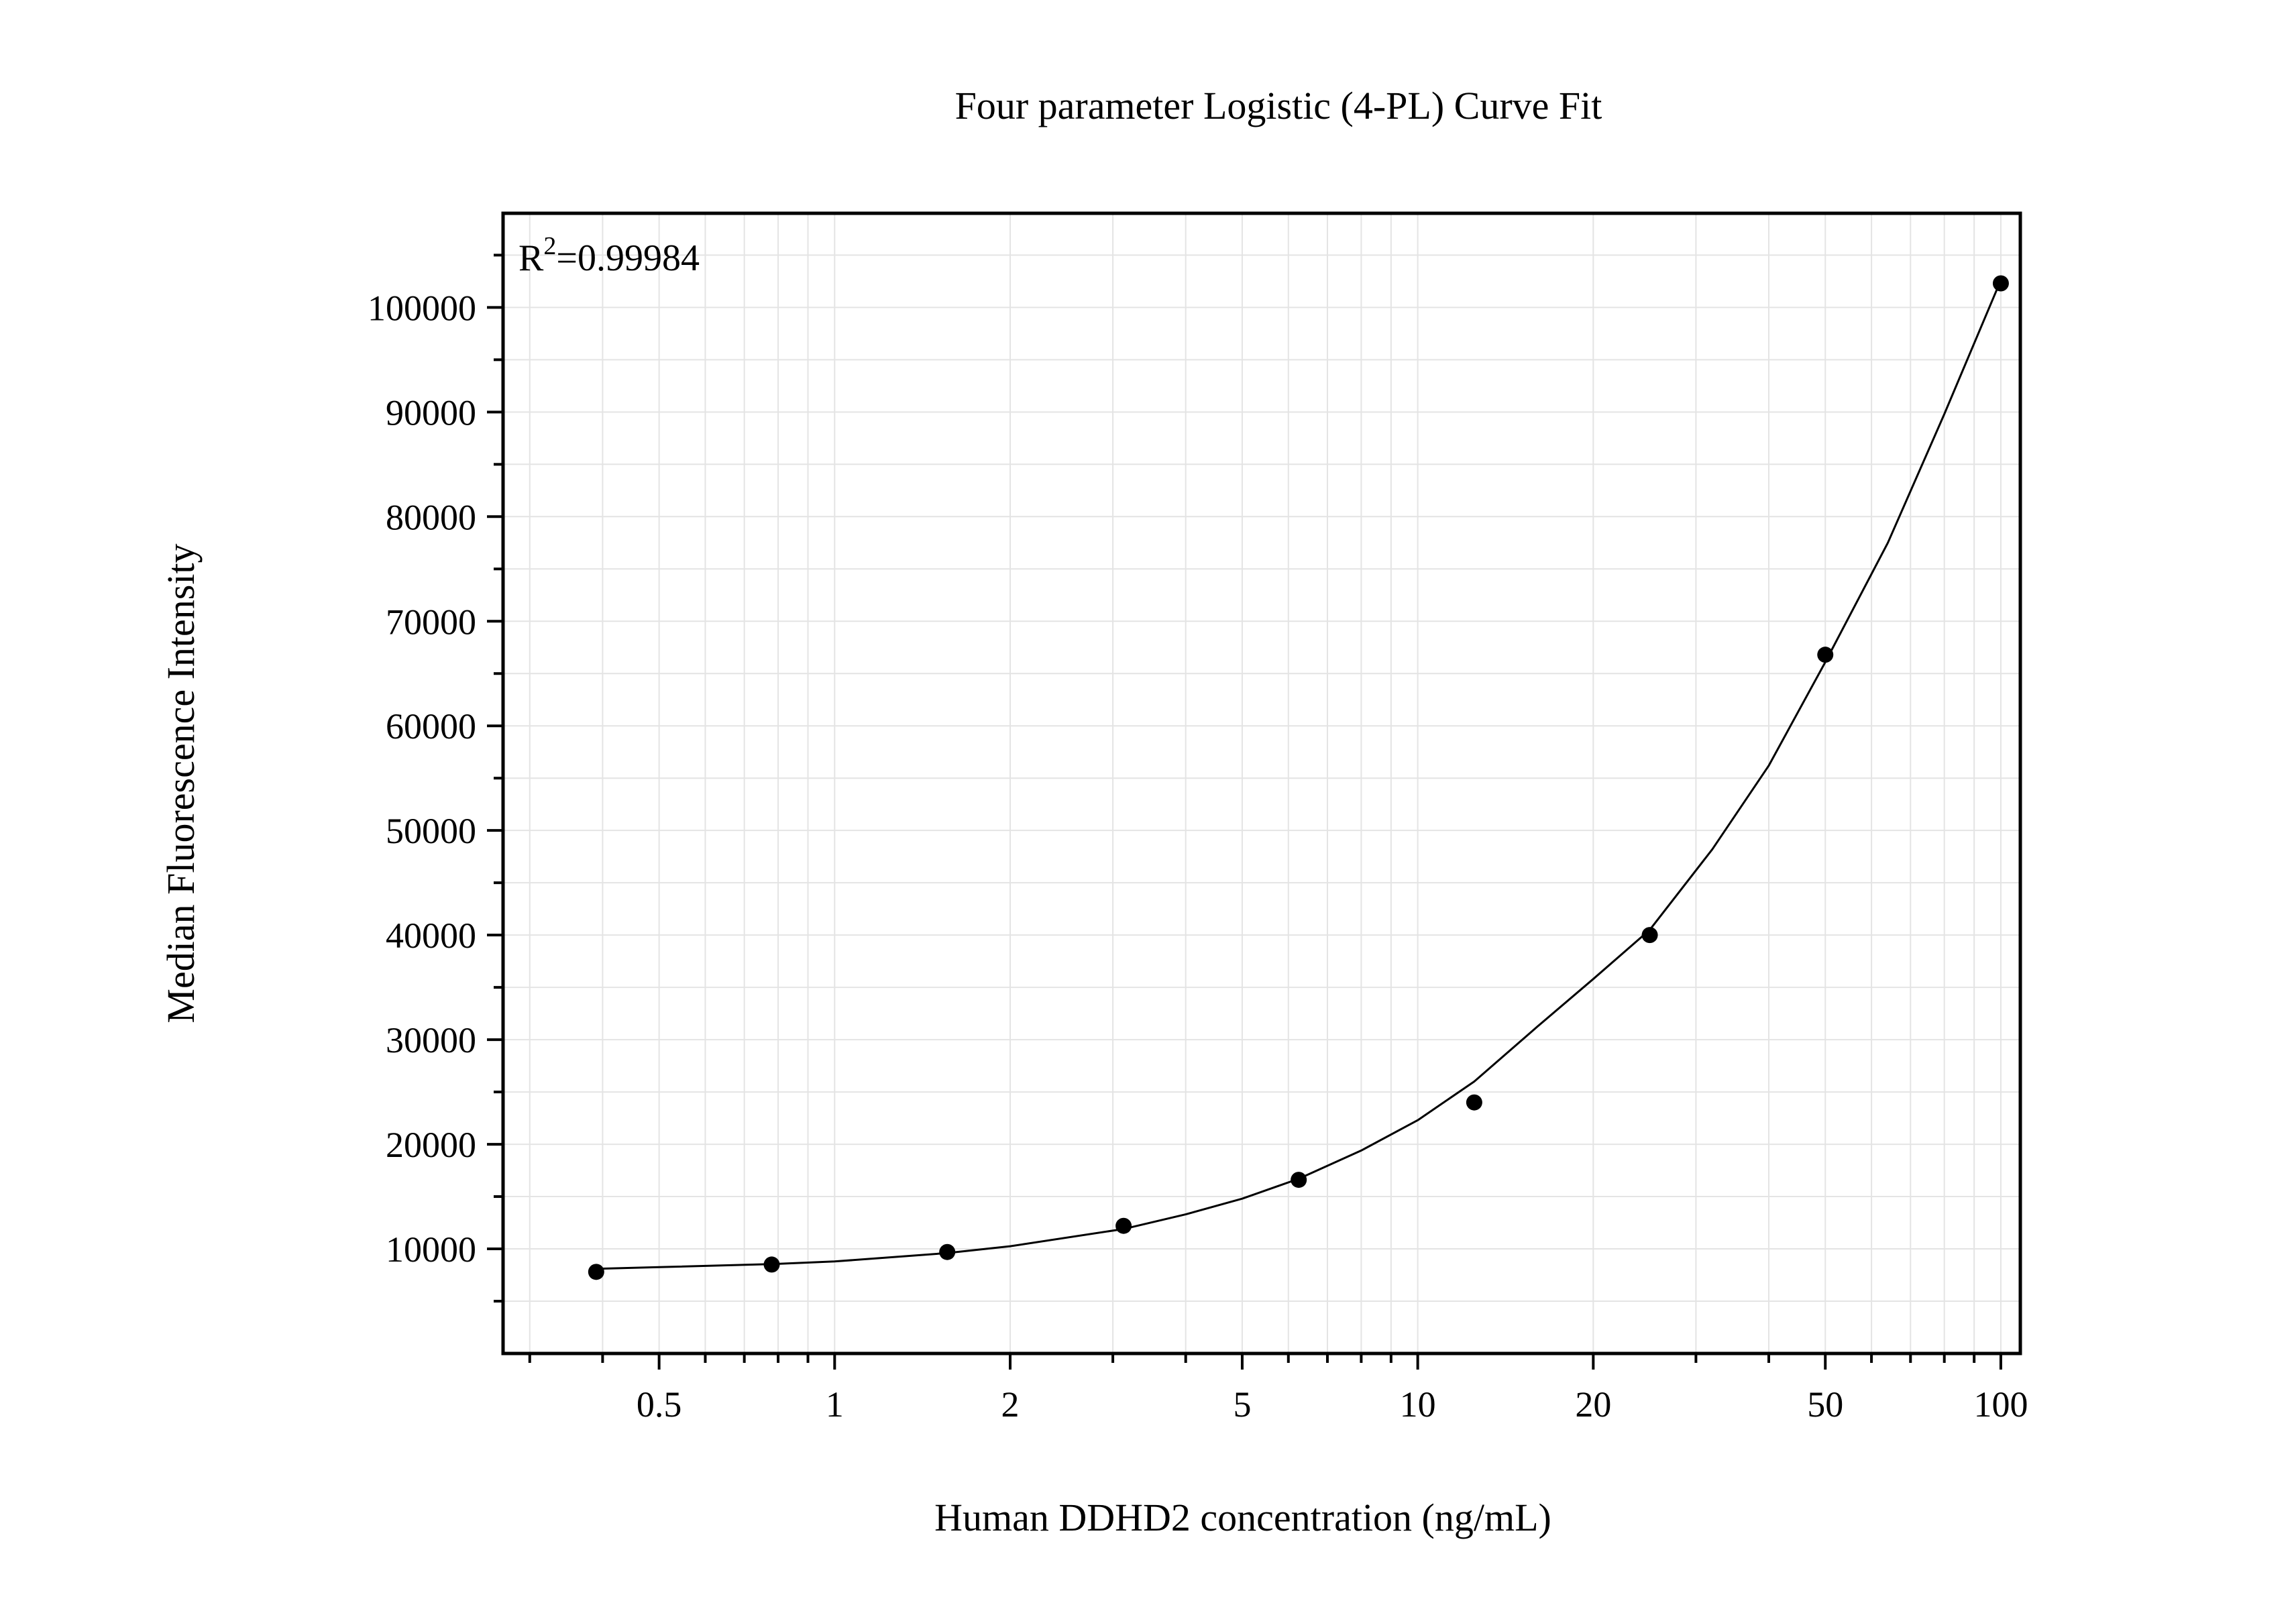 This screenshot has height=1607, width=2296. I want to click on y-tick-label: 40000, so click(431, 936).